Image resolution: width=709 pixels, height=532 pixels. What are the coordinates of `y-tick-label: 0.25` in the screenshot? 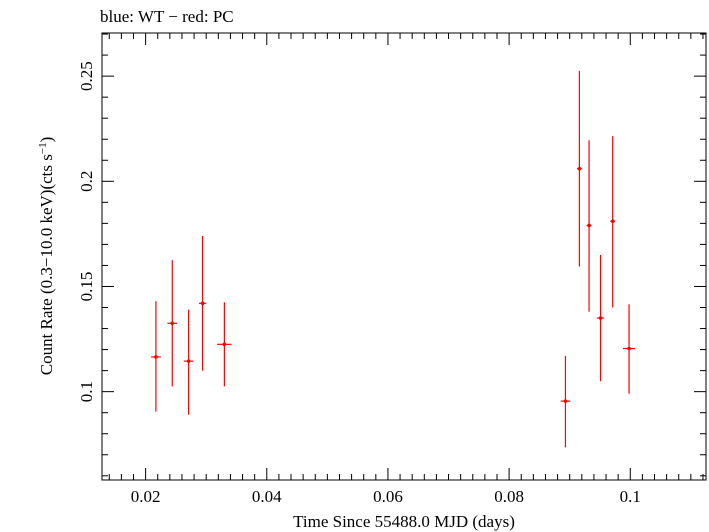 It's located at (86, 76).